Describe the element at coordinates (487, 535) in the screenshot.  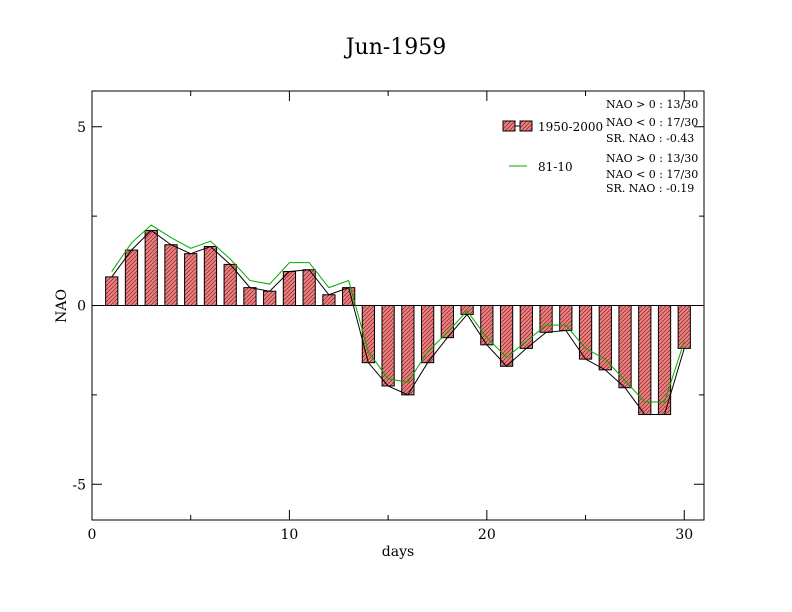
I see `x-tick-label: 20` at that location.